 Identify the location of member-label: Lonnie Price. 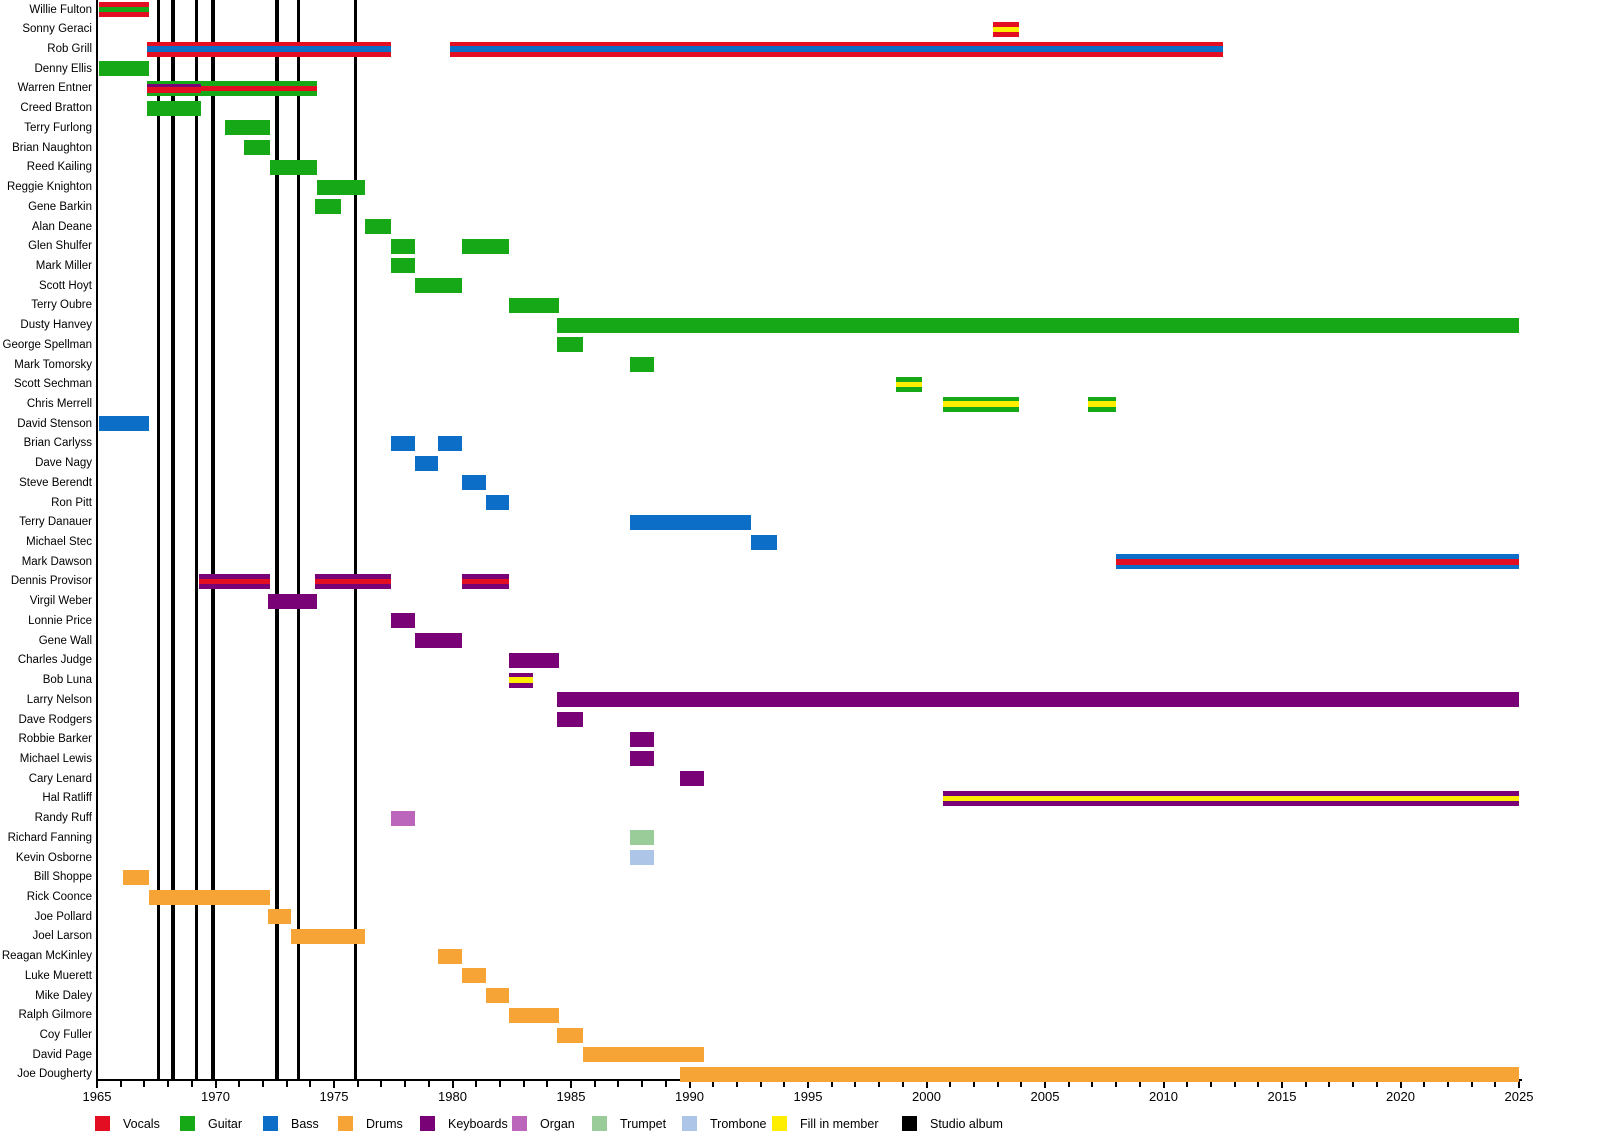
(60, 620).